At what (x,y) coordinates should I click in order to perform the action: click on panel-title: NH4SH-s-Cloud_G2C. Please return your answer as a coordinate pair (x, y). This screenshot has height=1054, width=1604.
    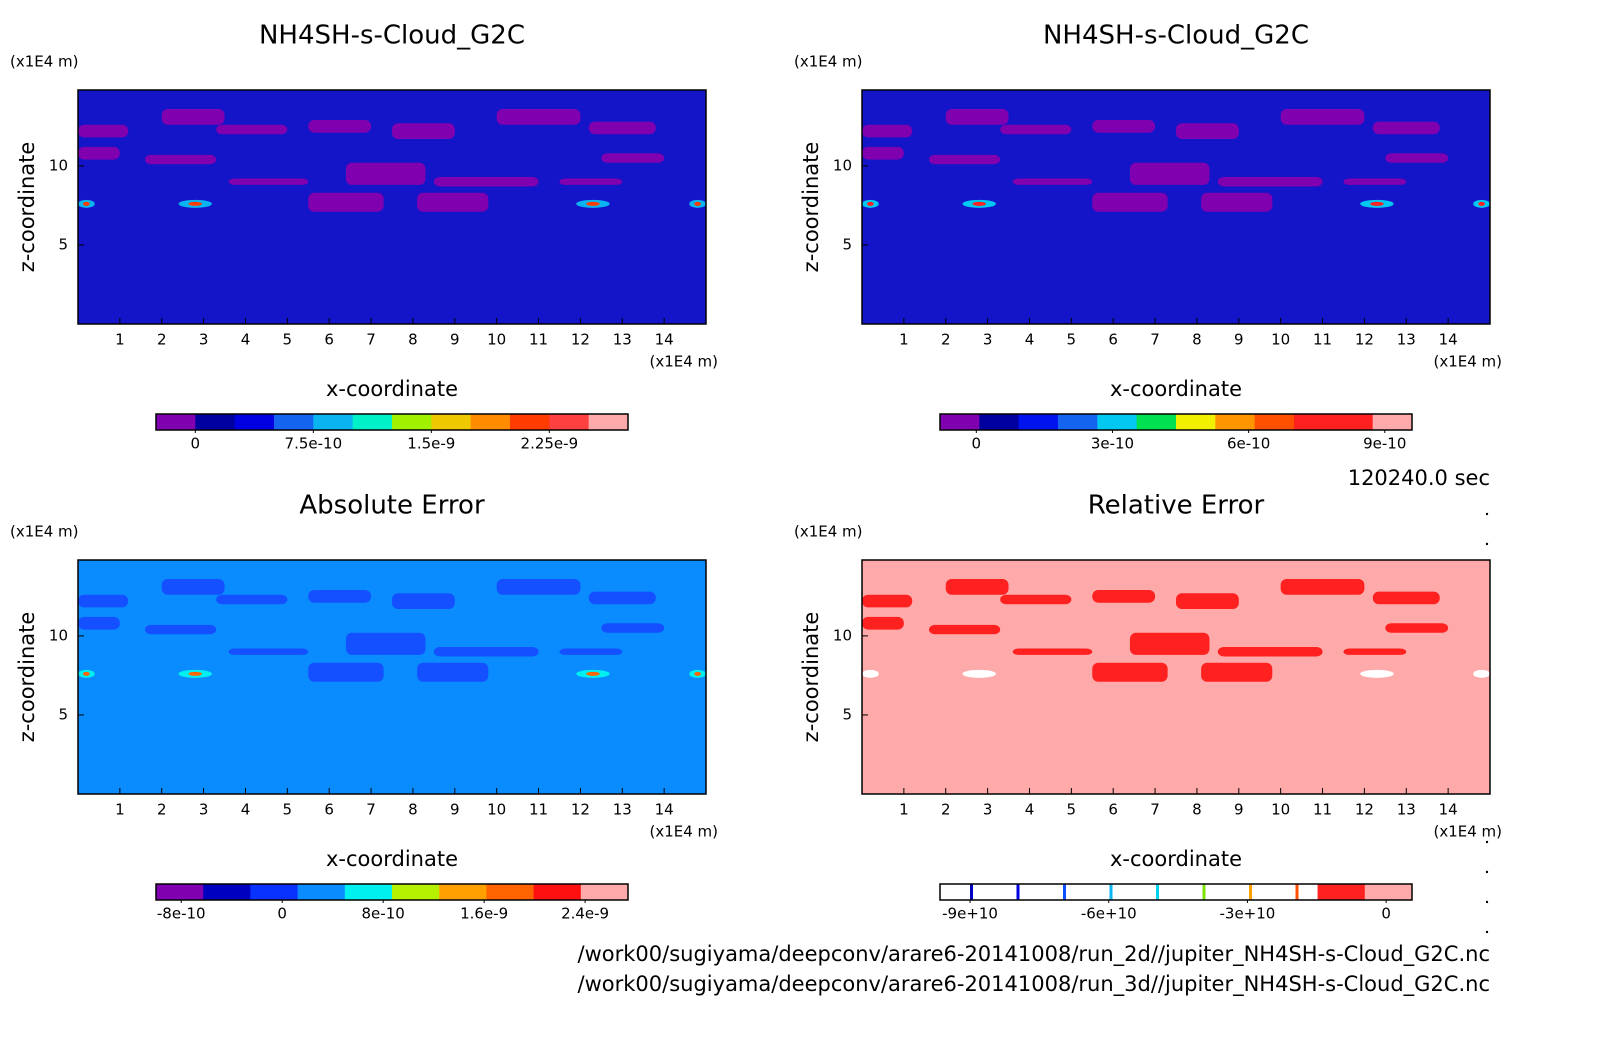
    Looking at the image, I should click on (392, 36).